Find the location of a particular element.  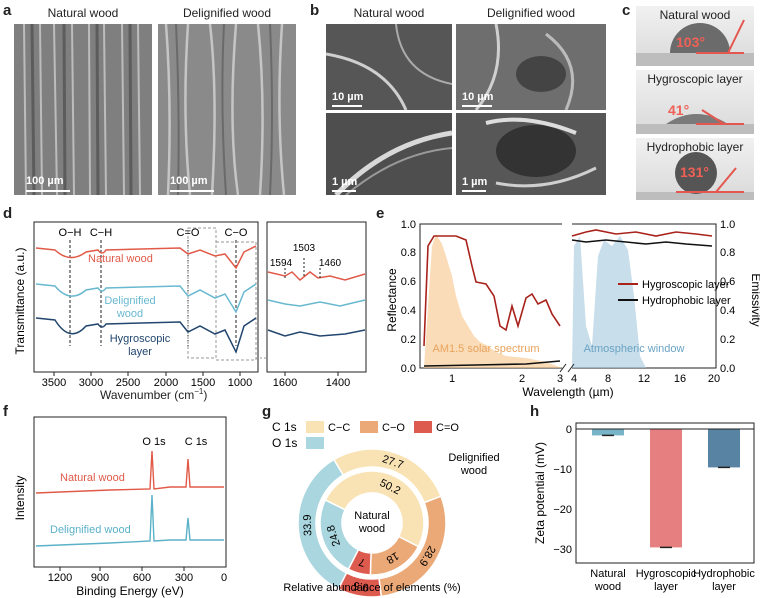

scale-a2: 100 µm is located at coordinates (189, 181).